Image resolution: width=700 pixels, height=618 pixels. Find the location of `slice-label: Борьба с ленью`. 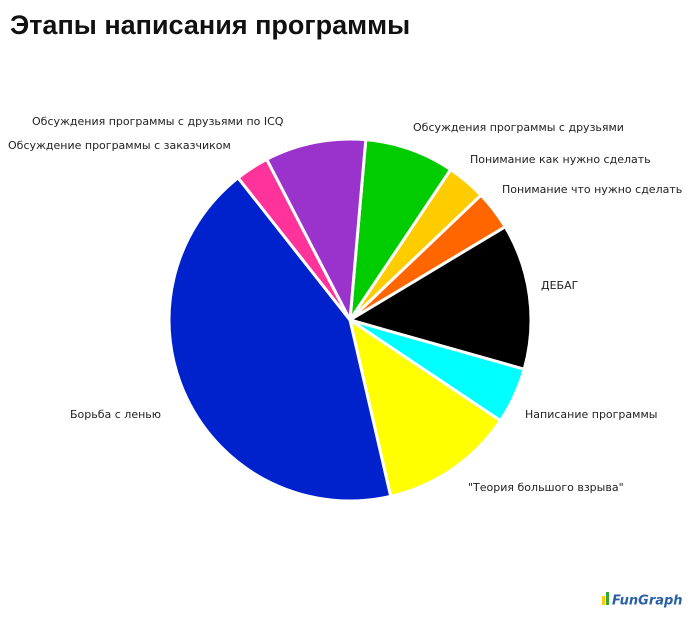

slice-label: Борьба с ленью is located at coordinates (115, 414).